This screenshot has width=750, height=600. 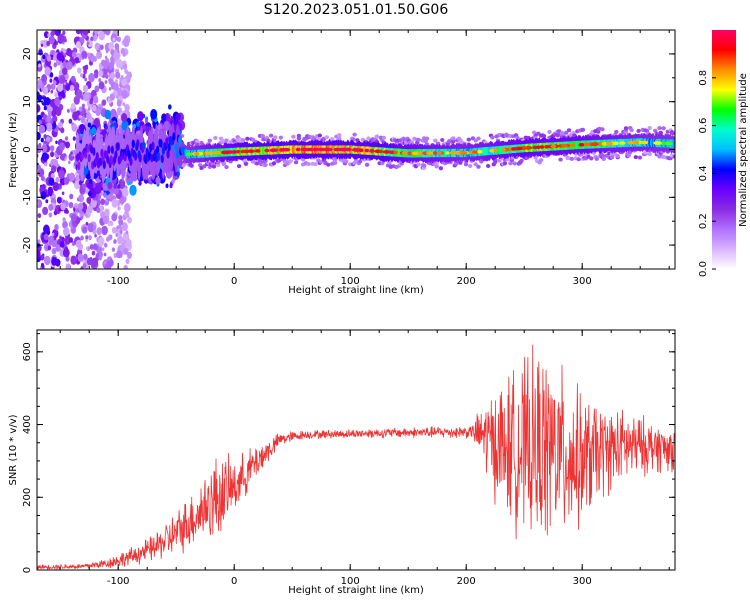 I want to click on heatmap-y-tick-label: 0, so click(x=27, y=149).